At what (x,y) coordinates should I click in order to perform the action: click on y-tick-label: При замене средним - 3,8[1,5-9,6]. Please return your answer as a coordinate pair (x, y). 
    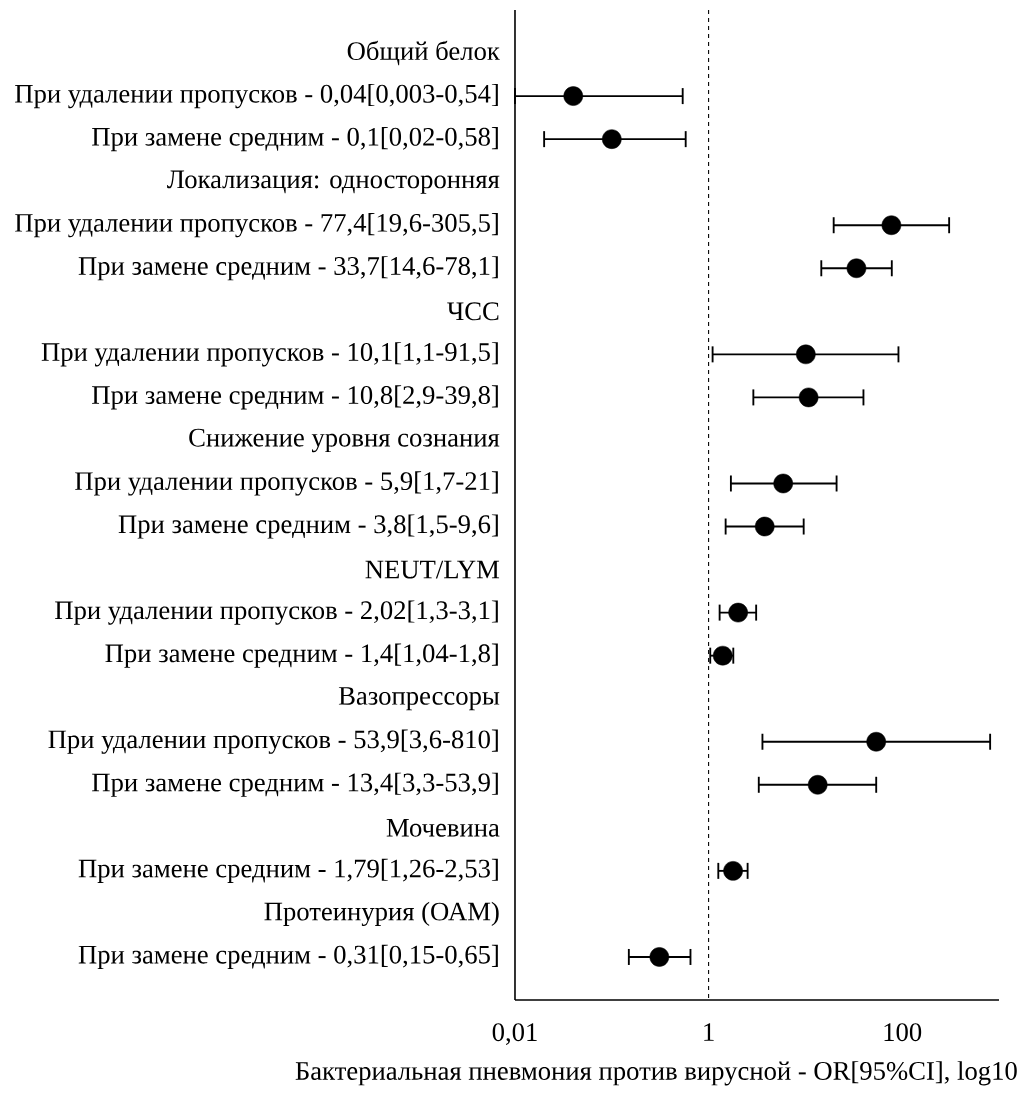
    Looking at the image, I should click on (308, 526).